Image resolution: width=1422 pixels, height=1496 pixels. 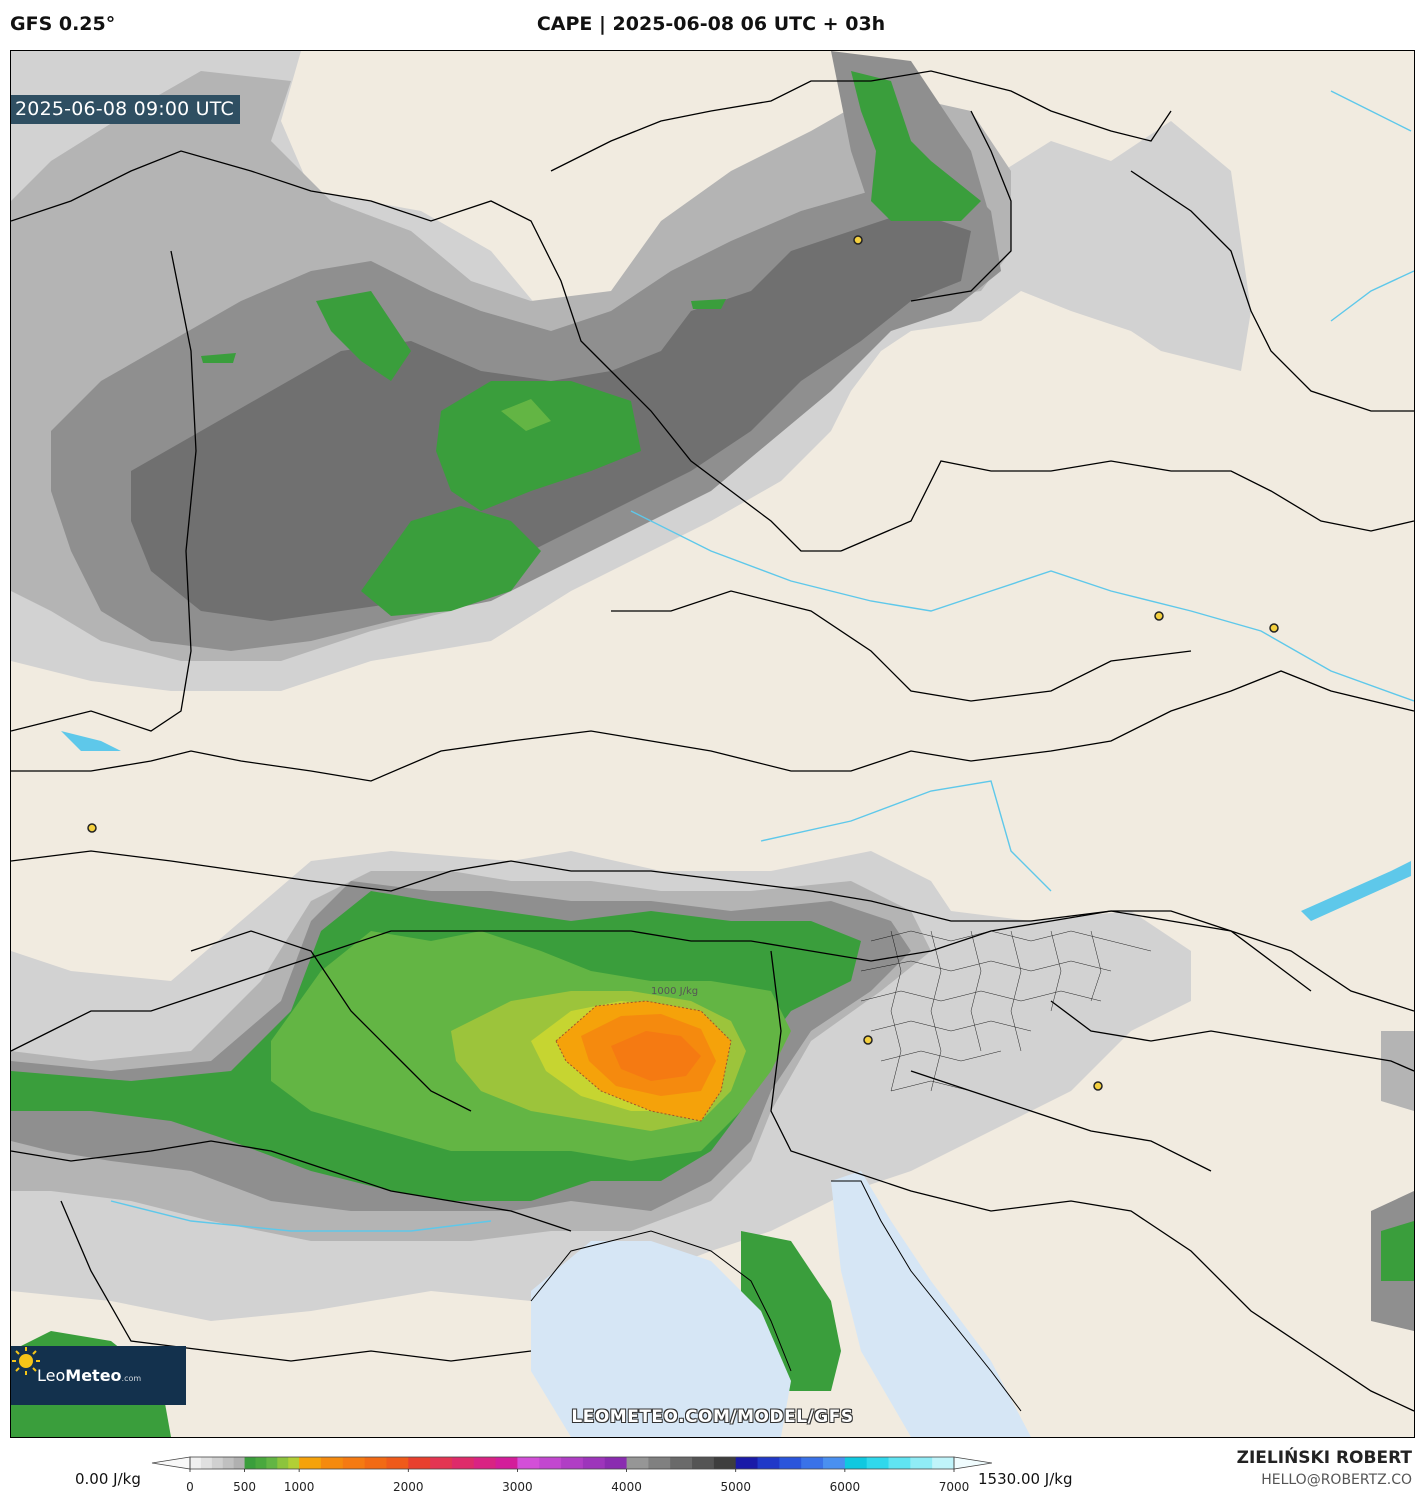 What do you see at coordinates (517, 1486) in the screenshot?
I see `legend-tick-label: 3000` at bounding box center [517, 1486].